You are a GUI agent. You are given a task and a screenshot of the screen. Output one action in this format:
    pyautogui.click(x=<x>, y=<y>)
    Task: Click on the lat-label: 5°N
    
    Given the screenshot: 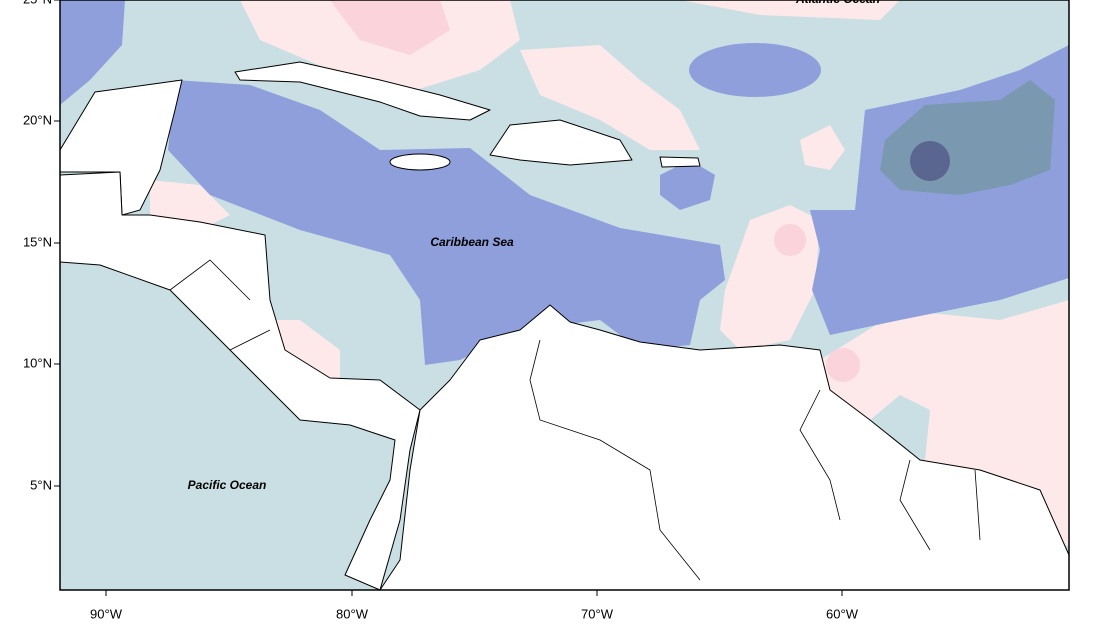 What is the action you would take?
    pyautogui.click(x=41, y=484)
    